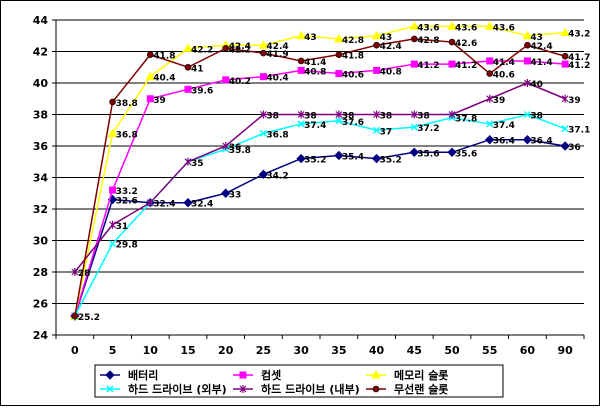 This screenshot has width=600, height=410. I want to click on data-label: 40, so click(536, 85).